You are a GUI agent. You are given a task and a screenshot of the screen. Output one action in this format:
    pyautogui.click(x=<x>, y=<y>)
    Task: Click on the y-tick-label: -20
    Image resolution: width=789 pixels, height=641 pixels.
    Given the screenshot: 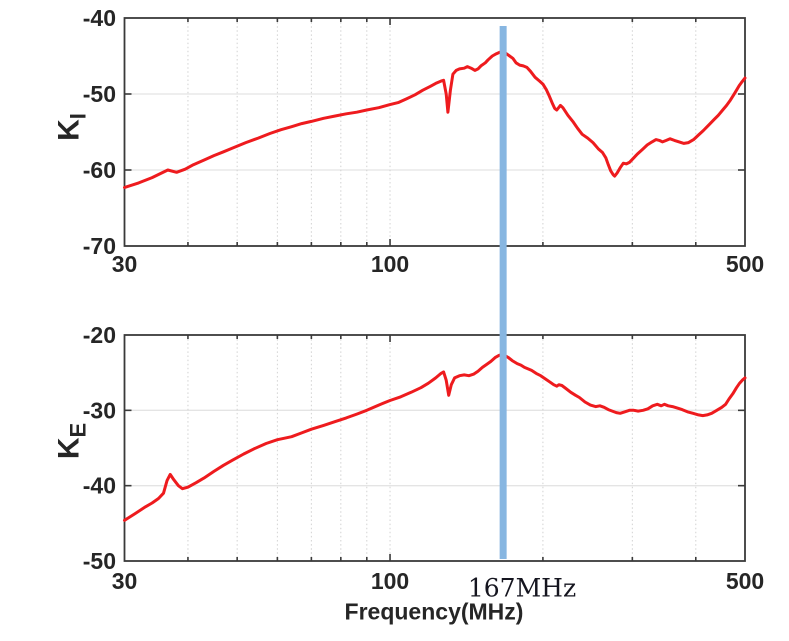 What is the action you would take?
    pyautogui.click(x=99, y=335)
    